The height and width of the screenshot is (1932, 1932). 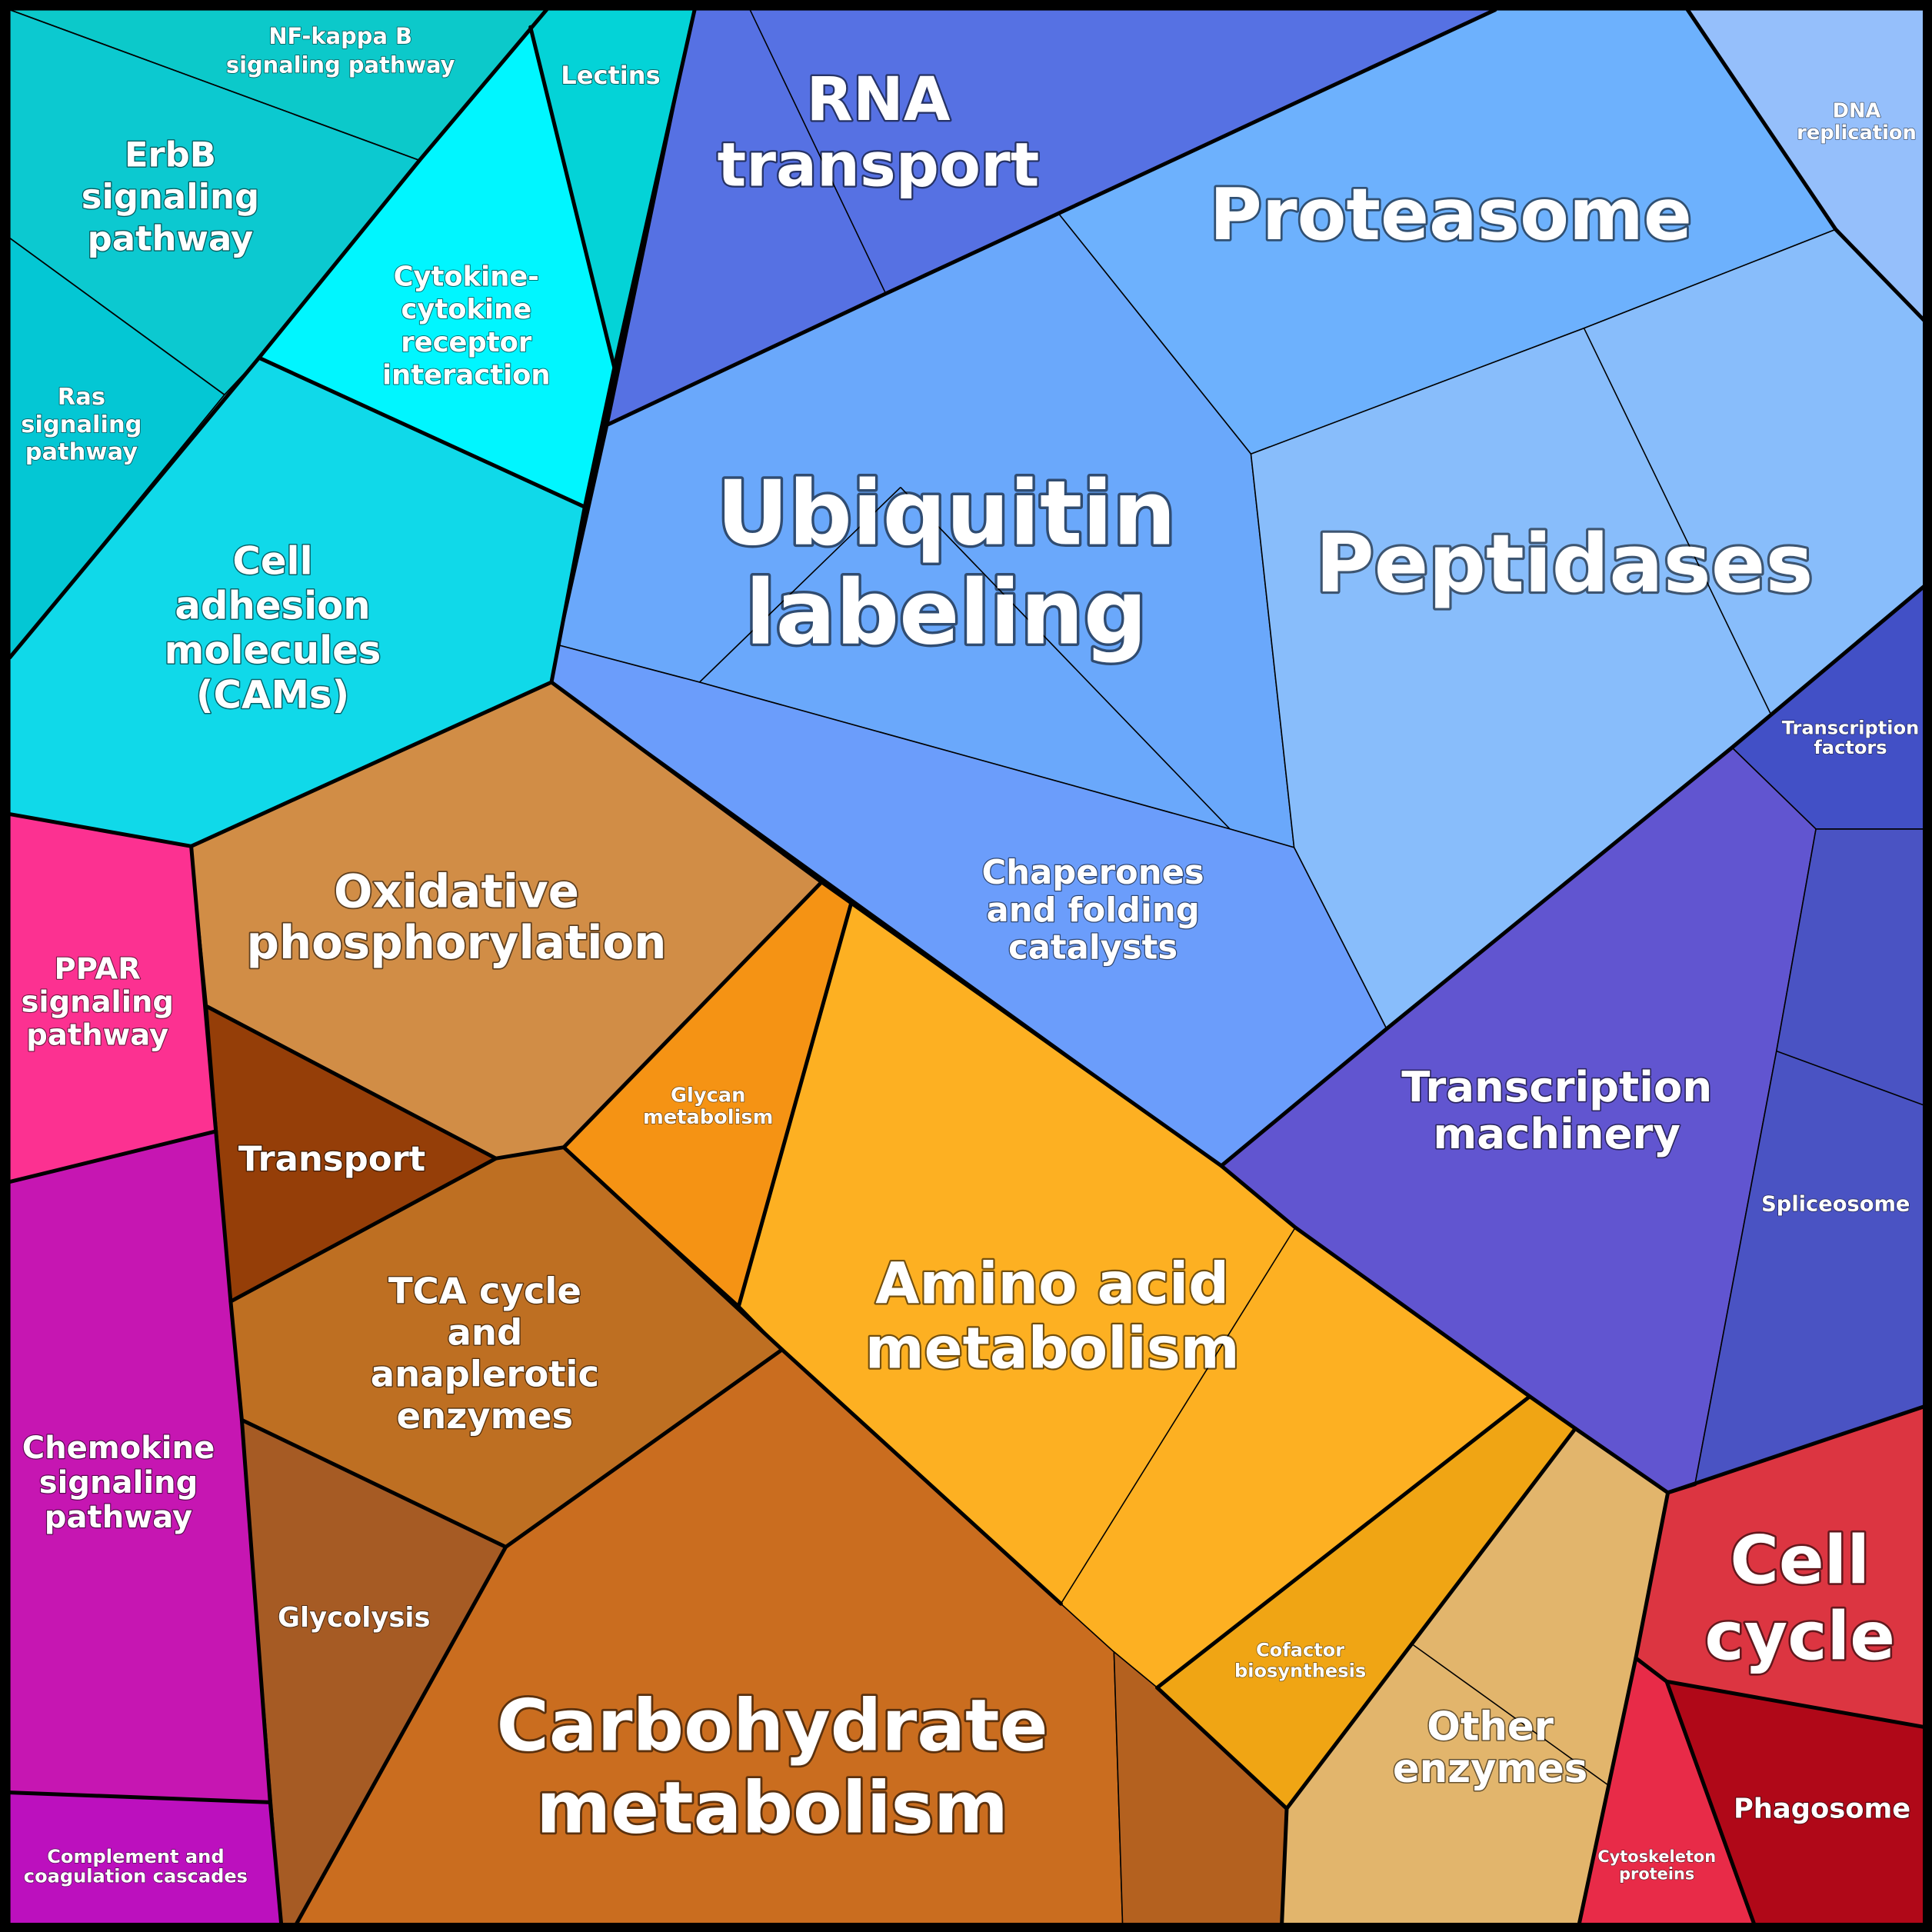 I want to click on label-peptidases: Peptidases, so click(x=1564, y=564).